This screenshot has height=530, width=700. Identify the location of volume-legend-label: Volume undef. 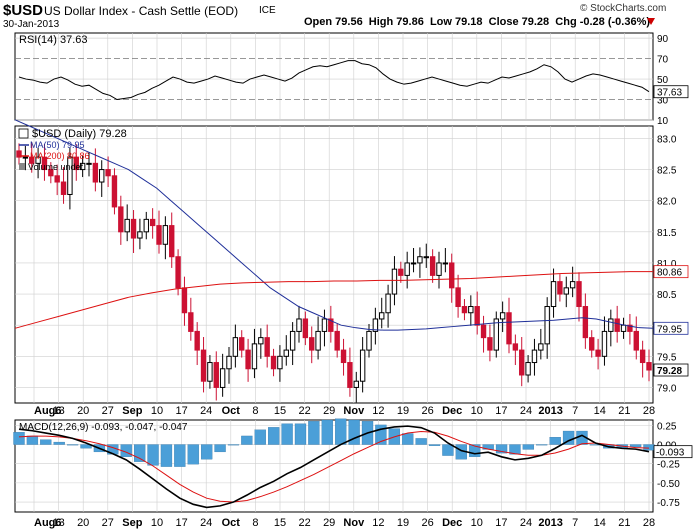
(56, 167).